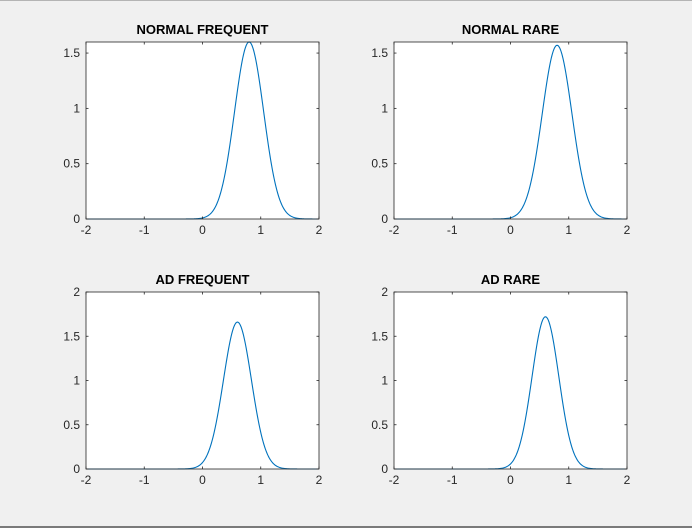 Image resolution: width=692 pixels, height=528 pixels. What do you see at coordinates (203, 29) in the screenshot?
I see `chart-title: NORMAL FREQUENT` at bounding box center [203, 29].